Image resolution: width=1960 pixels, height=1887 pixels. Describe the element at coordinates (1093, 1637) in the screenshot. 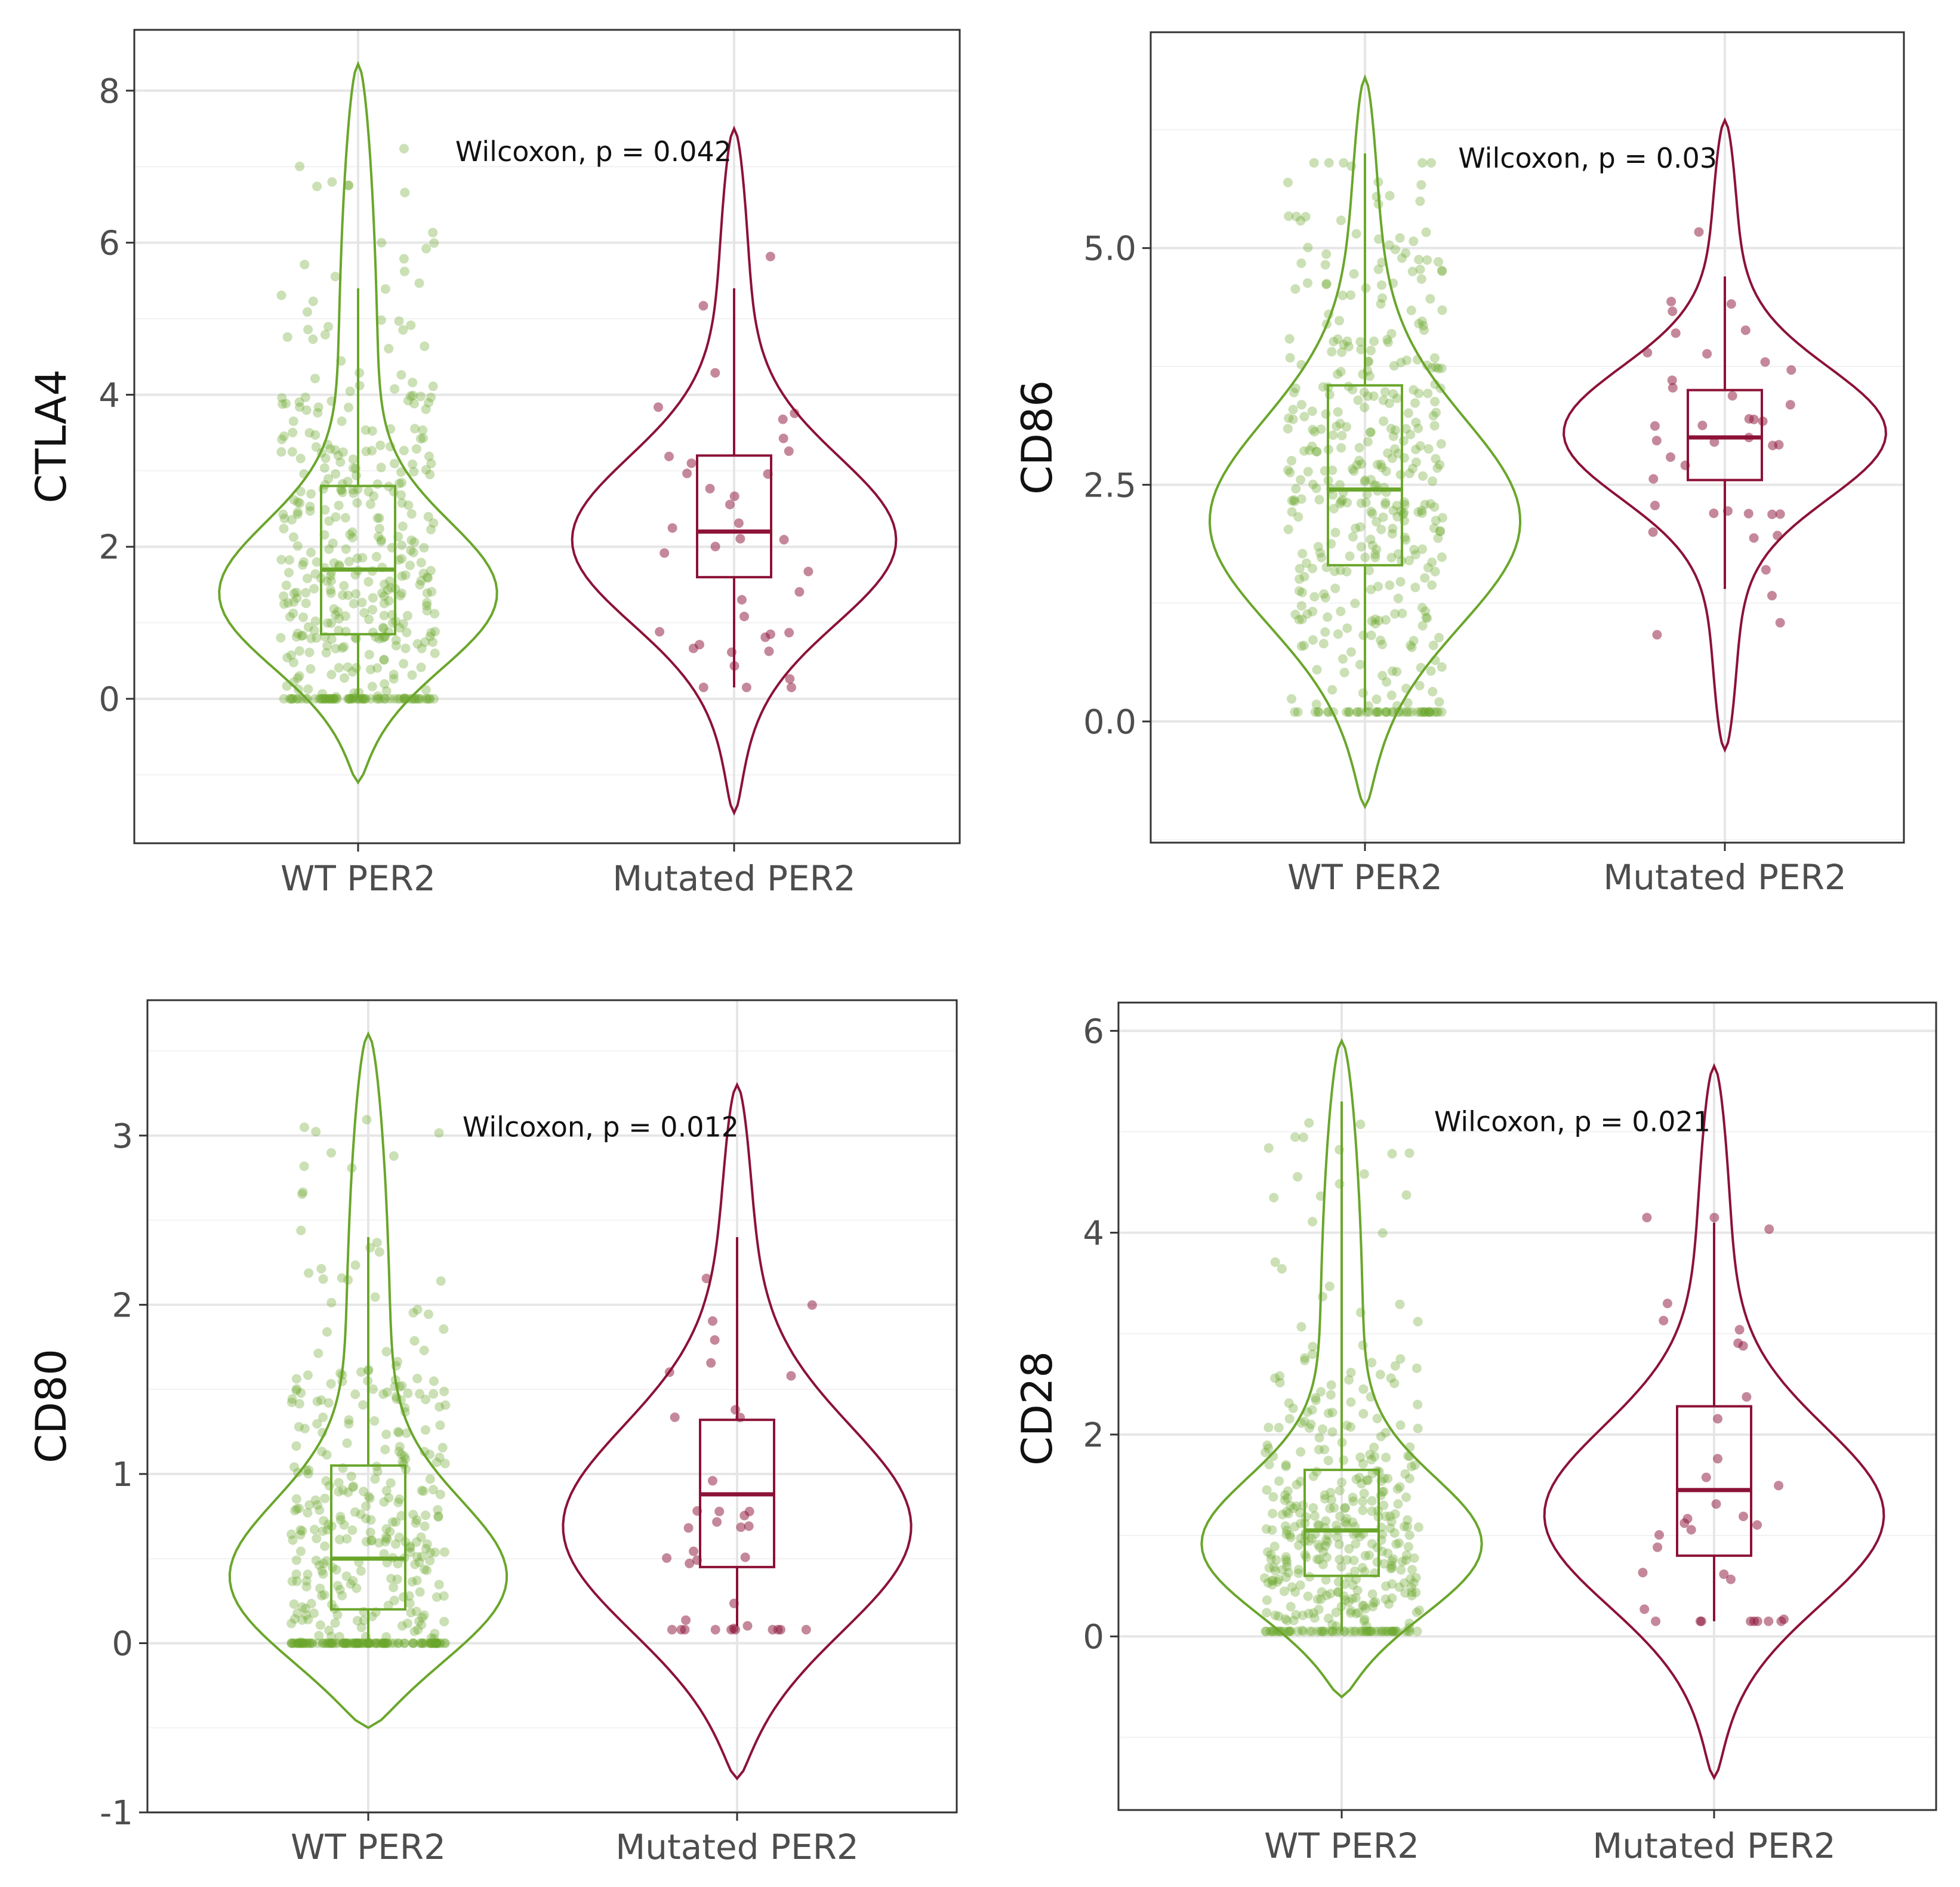

I see `y-tick-label: 0` at that location.